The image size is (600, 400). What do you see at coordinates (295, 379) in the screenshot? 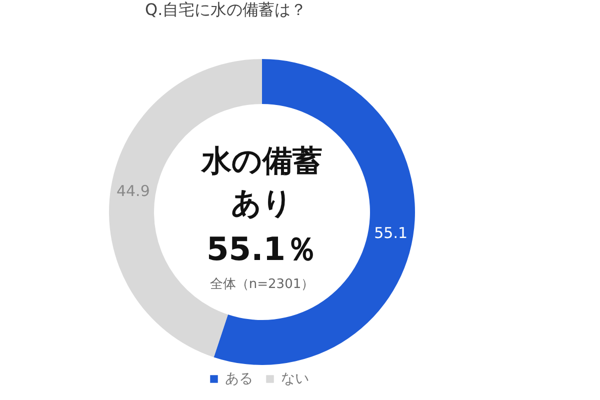
I see `legend-label: ない` at bounding box center [295, 379].